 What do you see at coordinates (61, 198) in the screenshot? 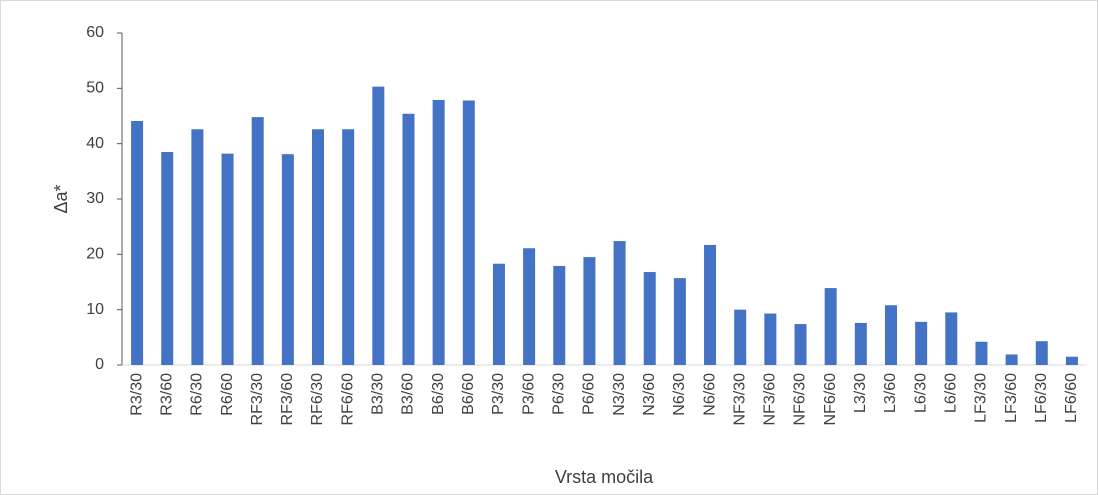
I see `y-axis-label: Δa*` at bounding box center [61, 198].